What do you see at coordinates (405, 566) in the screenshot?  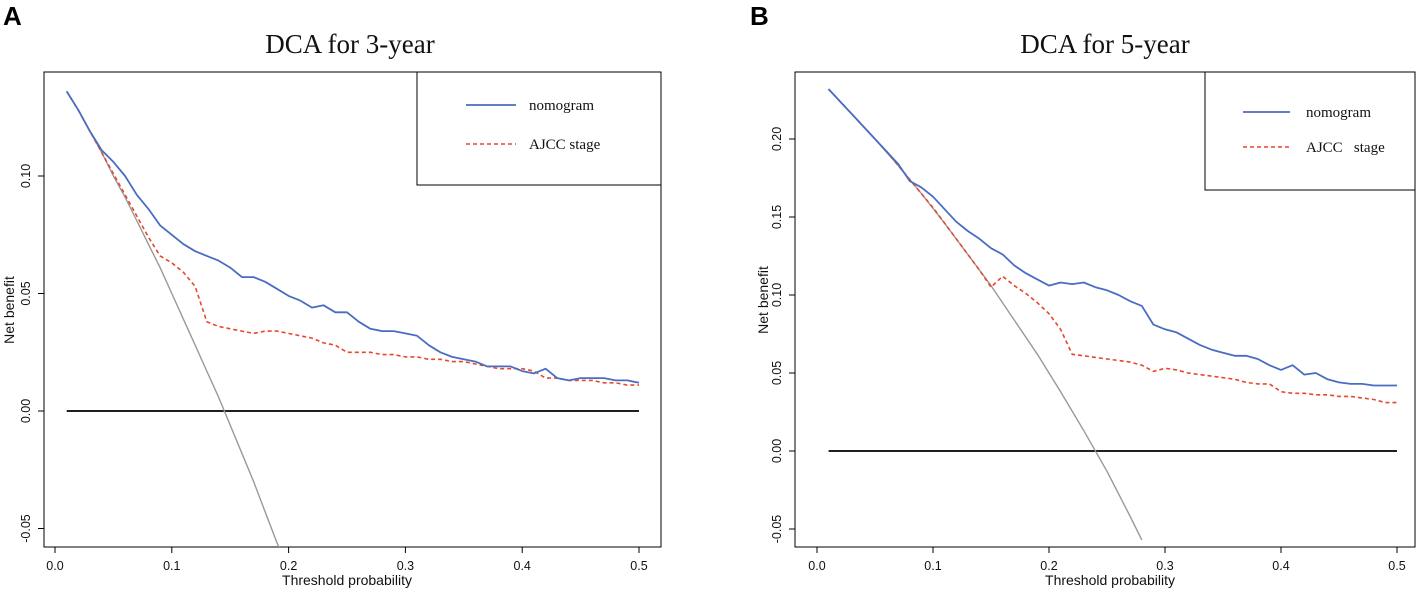 I see `panel-a-x-tick-label: 0.3` at bounding box center [405, 566].